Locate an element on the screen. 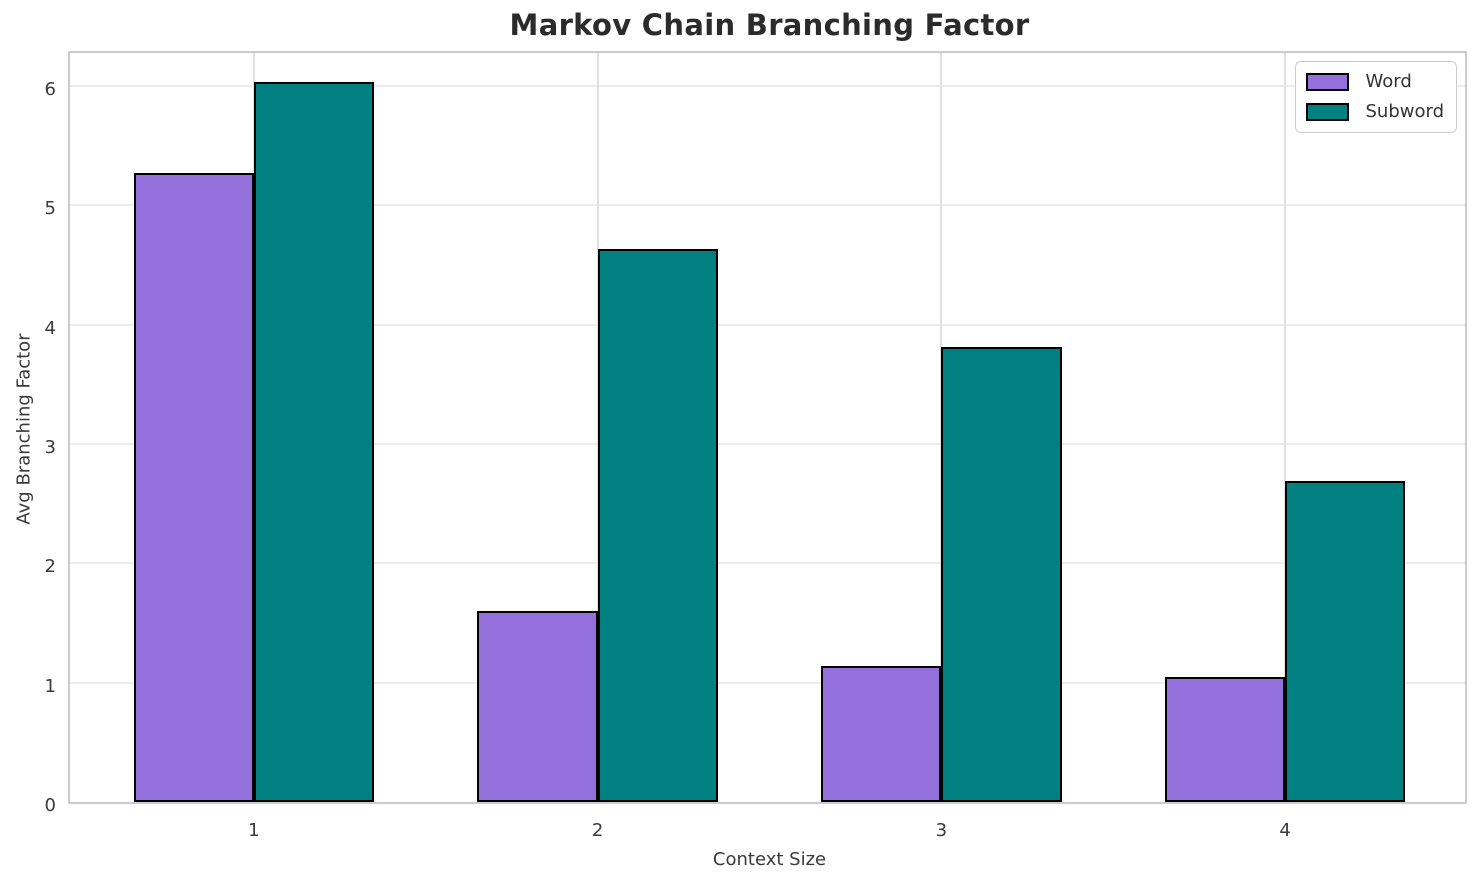  vertical-gridline is located at coordinates (1285, 427).